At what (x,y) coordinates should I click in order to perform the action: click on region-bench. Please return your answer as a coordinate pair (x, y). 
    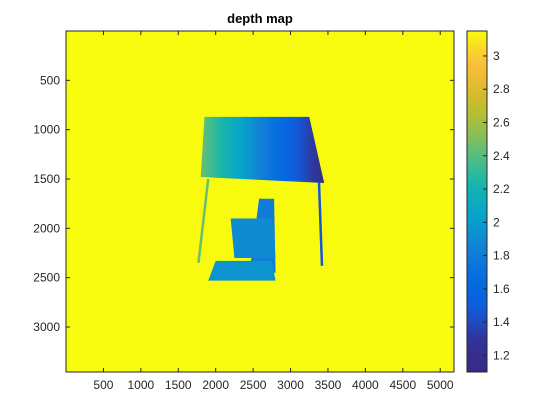
    Looking at the image, I should click on (242, 270).